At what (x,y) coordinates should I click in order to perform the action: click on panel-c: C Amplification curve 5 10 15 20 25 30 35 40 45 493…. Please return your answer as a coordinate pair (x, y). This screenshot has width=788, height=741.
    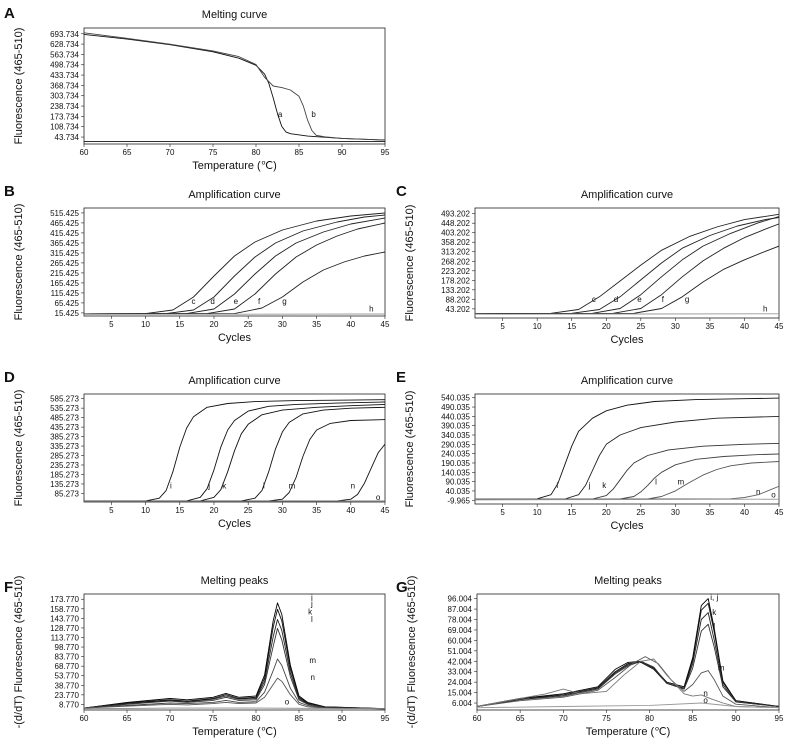
    Looking at the image, I should click on (590, 264).